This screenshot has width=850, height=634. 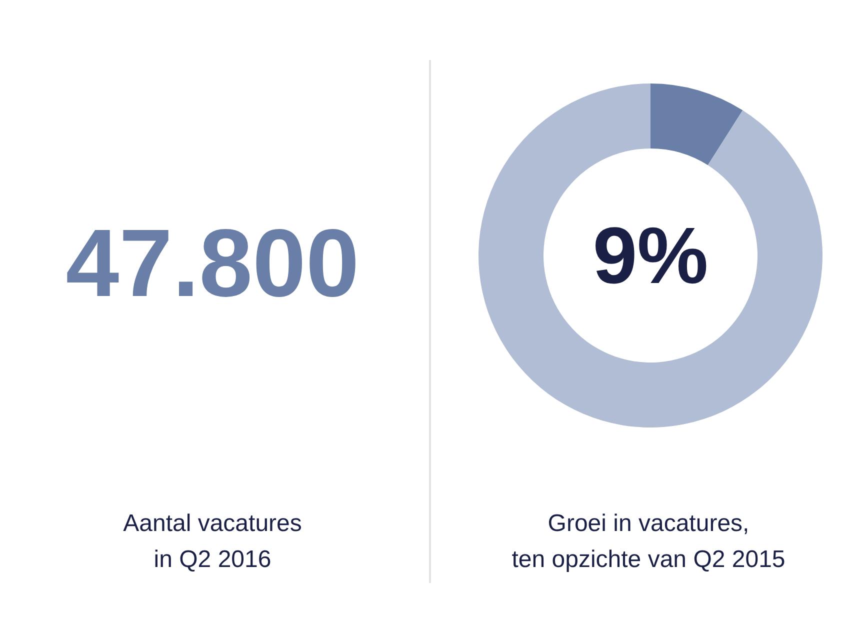 What do you see at coordinates (649, 542) in the screenshot?
I see `text: Groei in vacatures, ten opzichte van Q2 2015` at bounding box center [649, 542].